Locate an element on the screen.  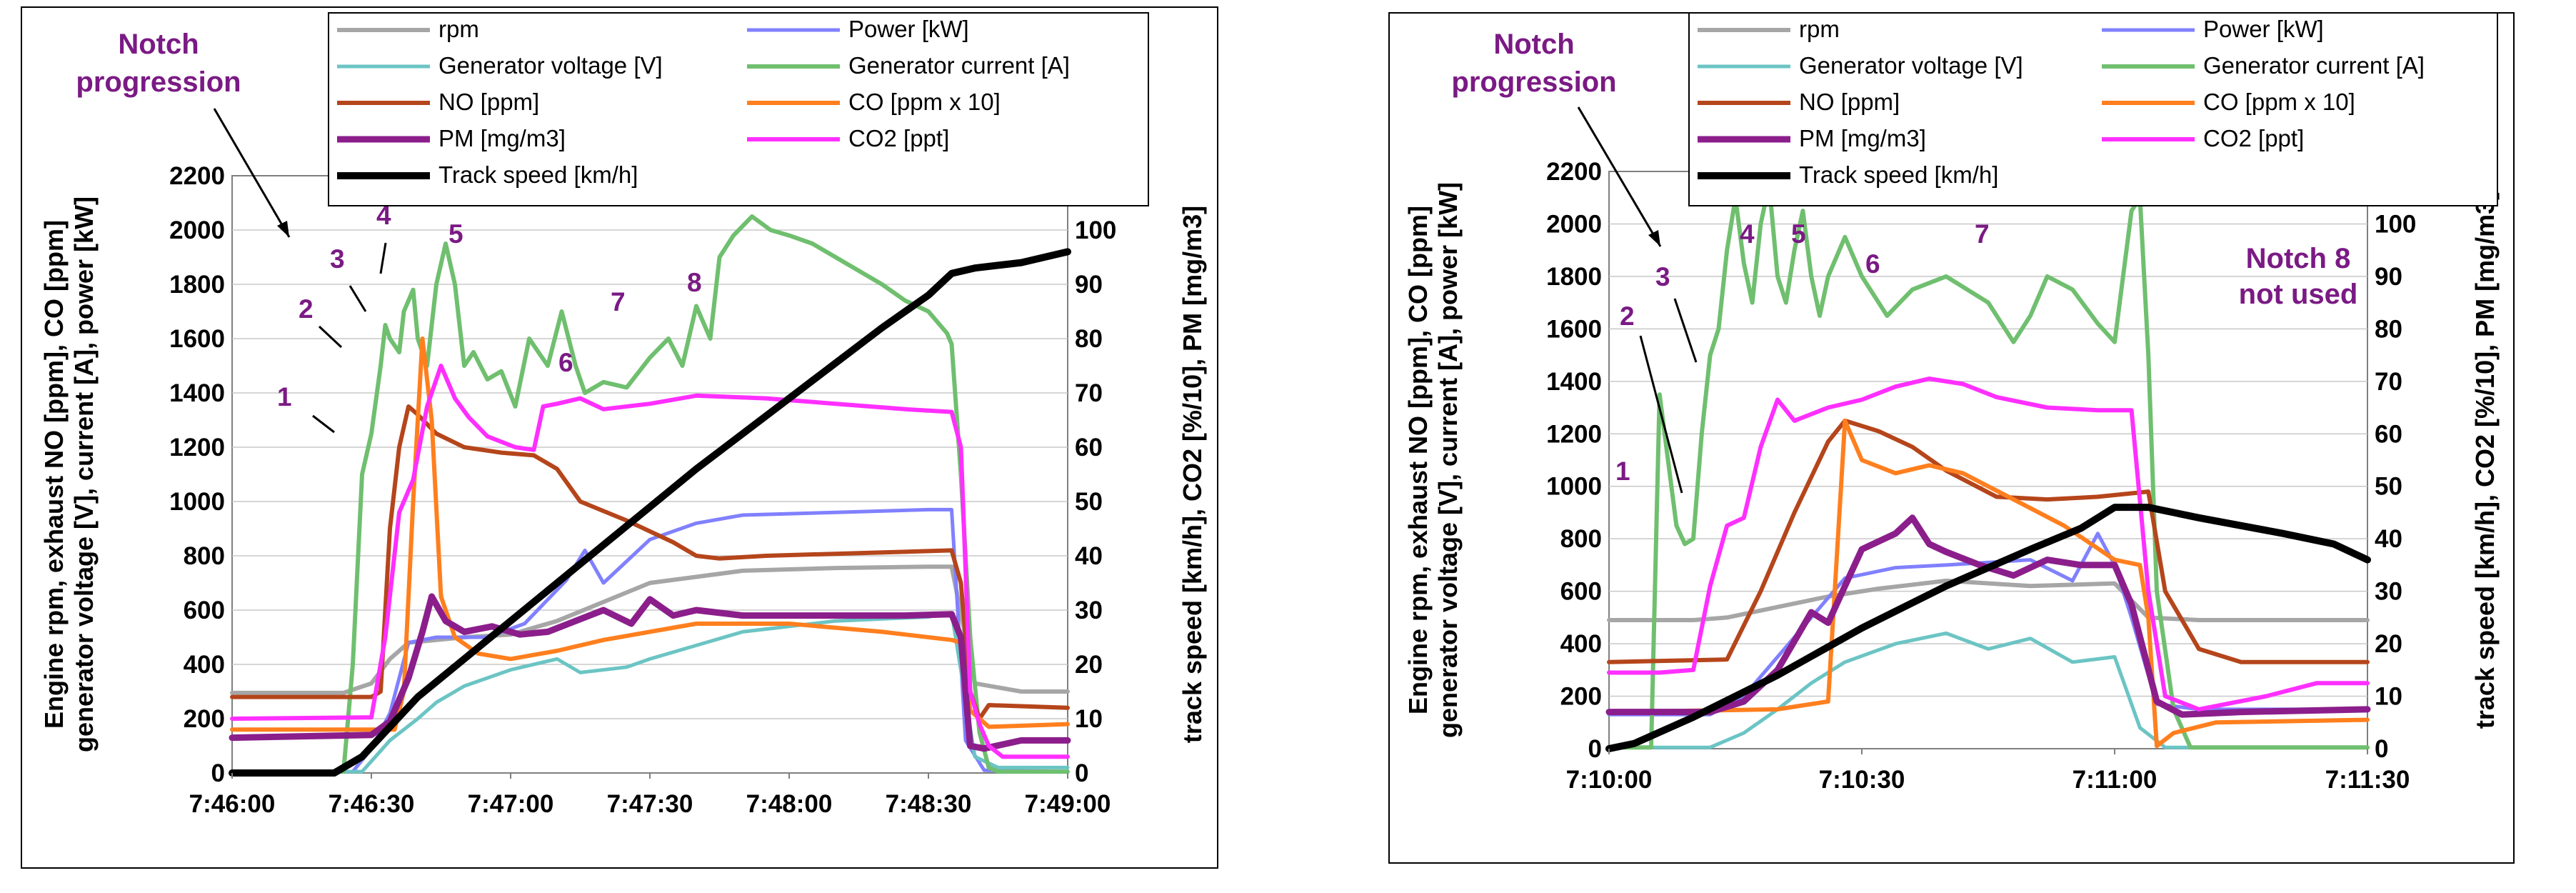
x-tick-label: 7:47:00 is located at coordinates (511, 804).